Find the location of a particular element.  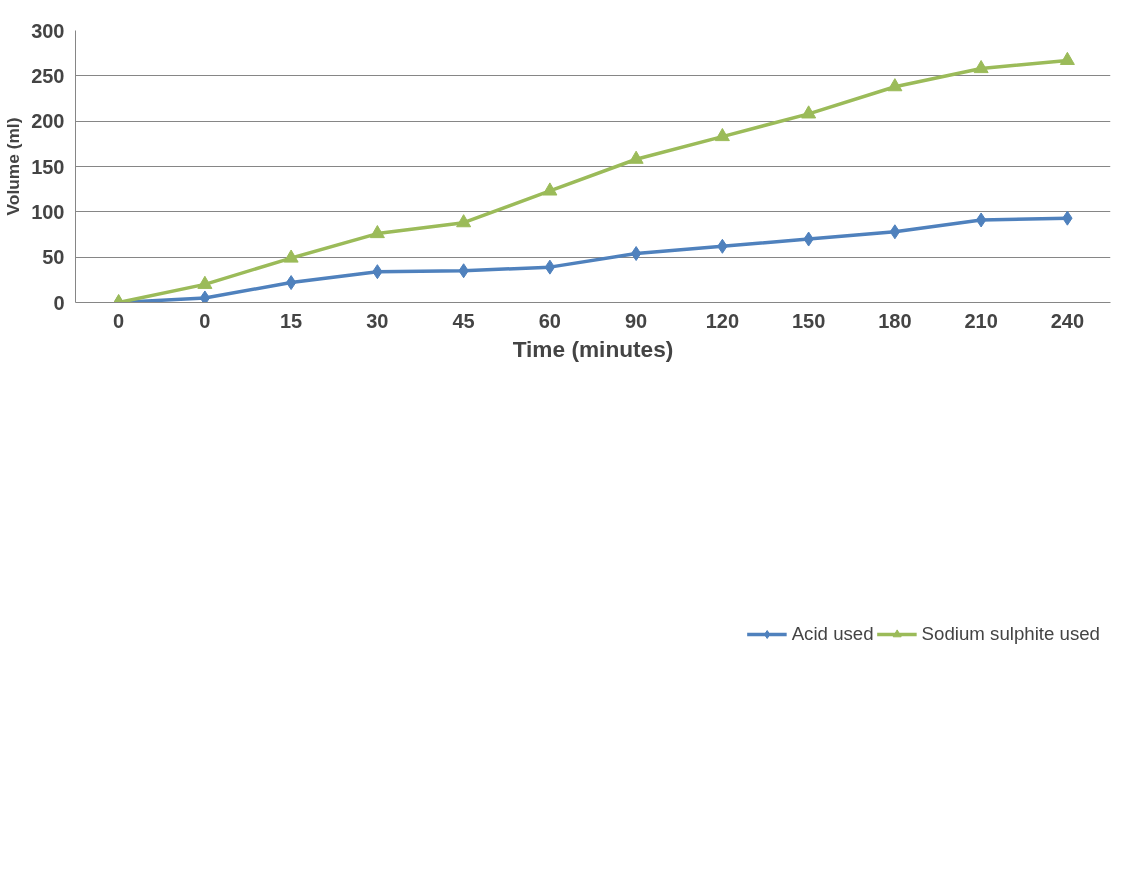

x-tick-label: 30 is located at coordinates (377, 320).